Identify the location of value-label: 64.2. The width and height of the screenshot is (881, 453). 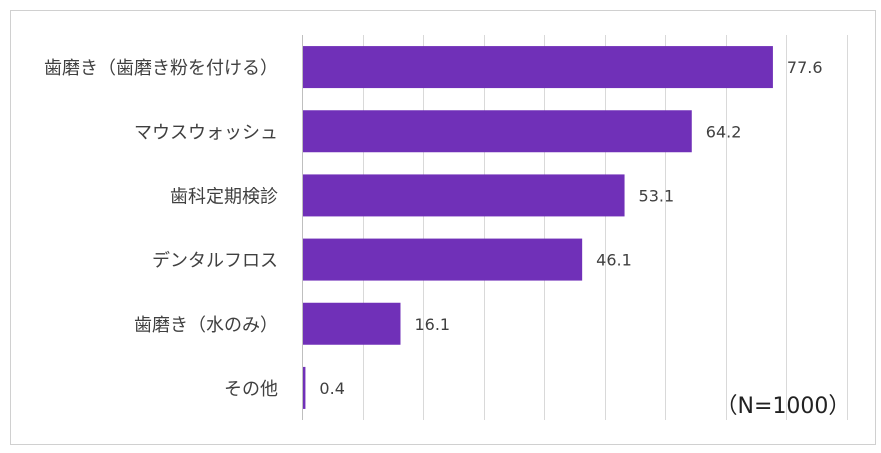
(724, 131).